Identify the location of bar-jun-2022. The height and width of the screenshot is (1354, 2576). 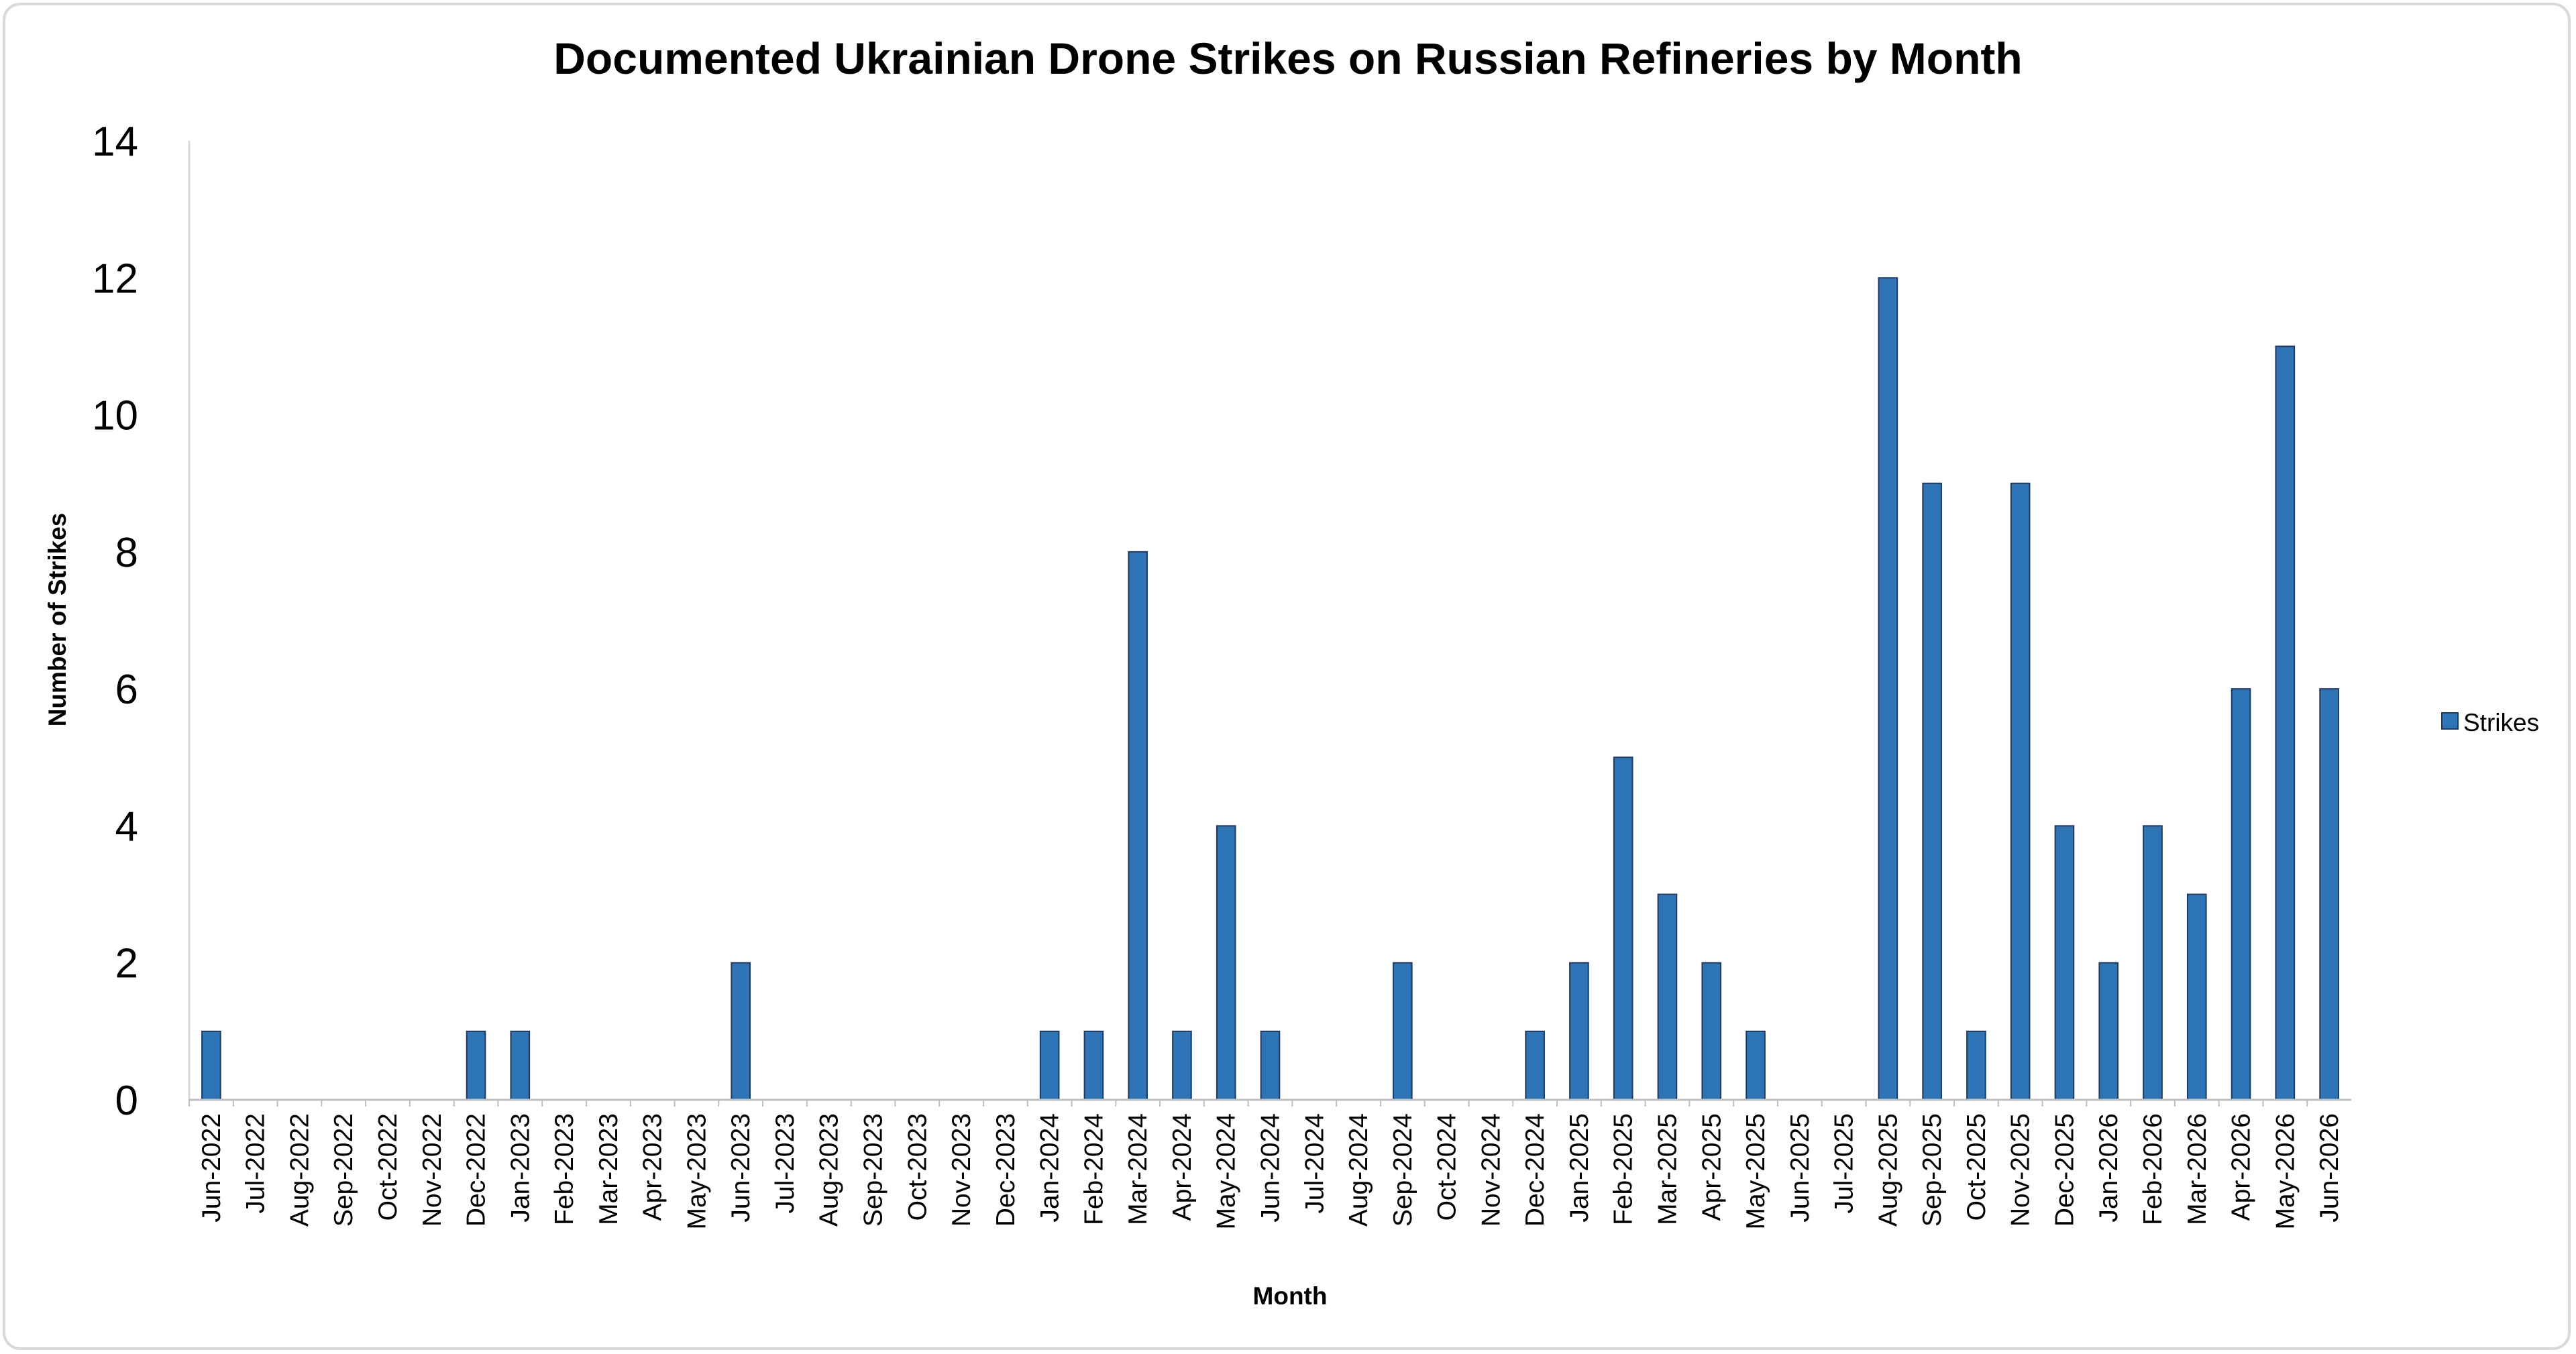
(211, 1065).